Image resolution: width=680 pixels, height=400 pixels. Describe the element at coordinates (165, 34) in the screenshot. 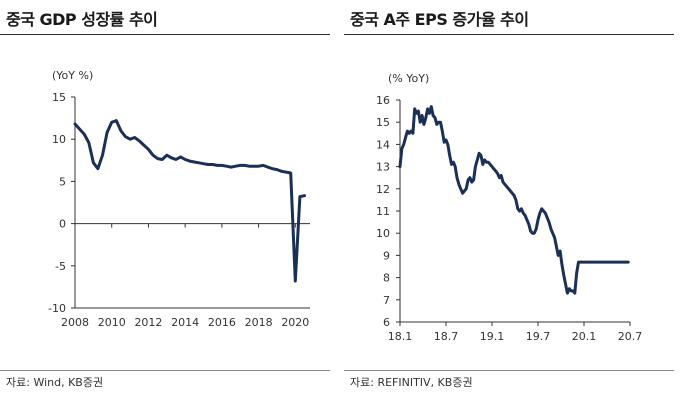

I see `gdp-title-divider` at that location.